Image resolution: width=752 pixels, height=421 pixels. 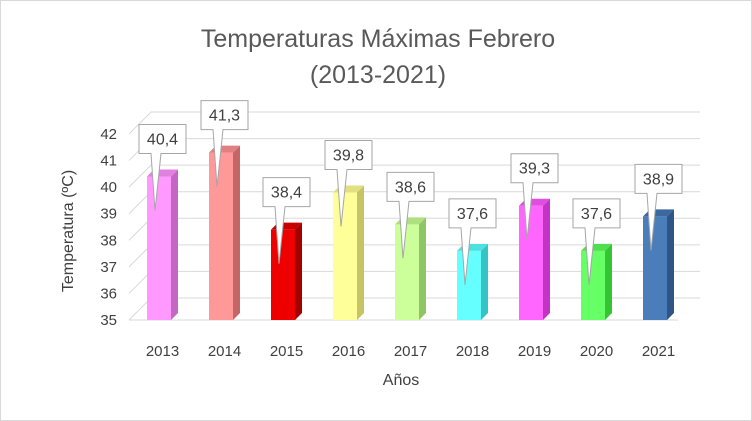 I want to click on x-tick-label: 2017, so click(x=410, y=351).